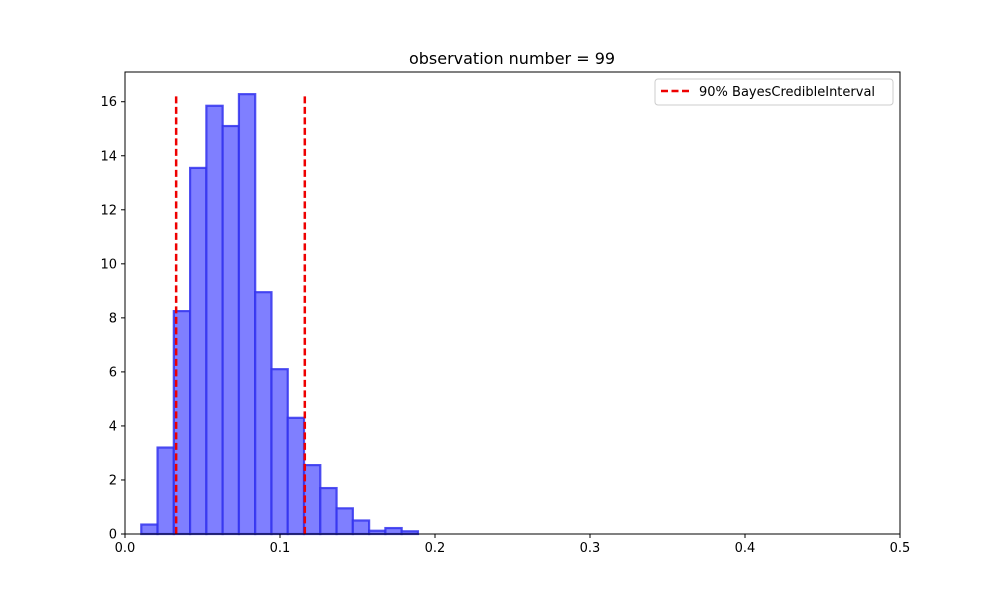 This screenshot has width=1000, height=600. I want to click on x-tick-label: 0.5, so click(900, 548).